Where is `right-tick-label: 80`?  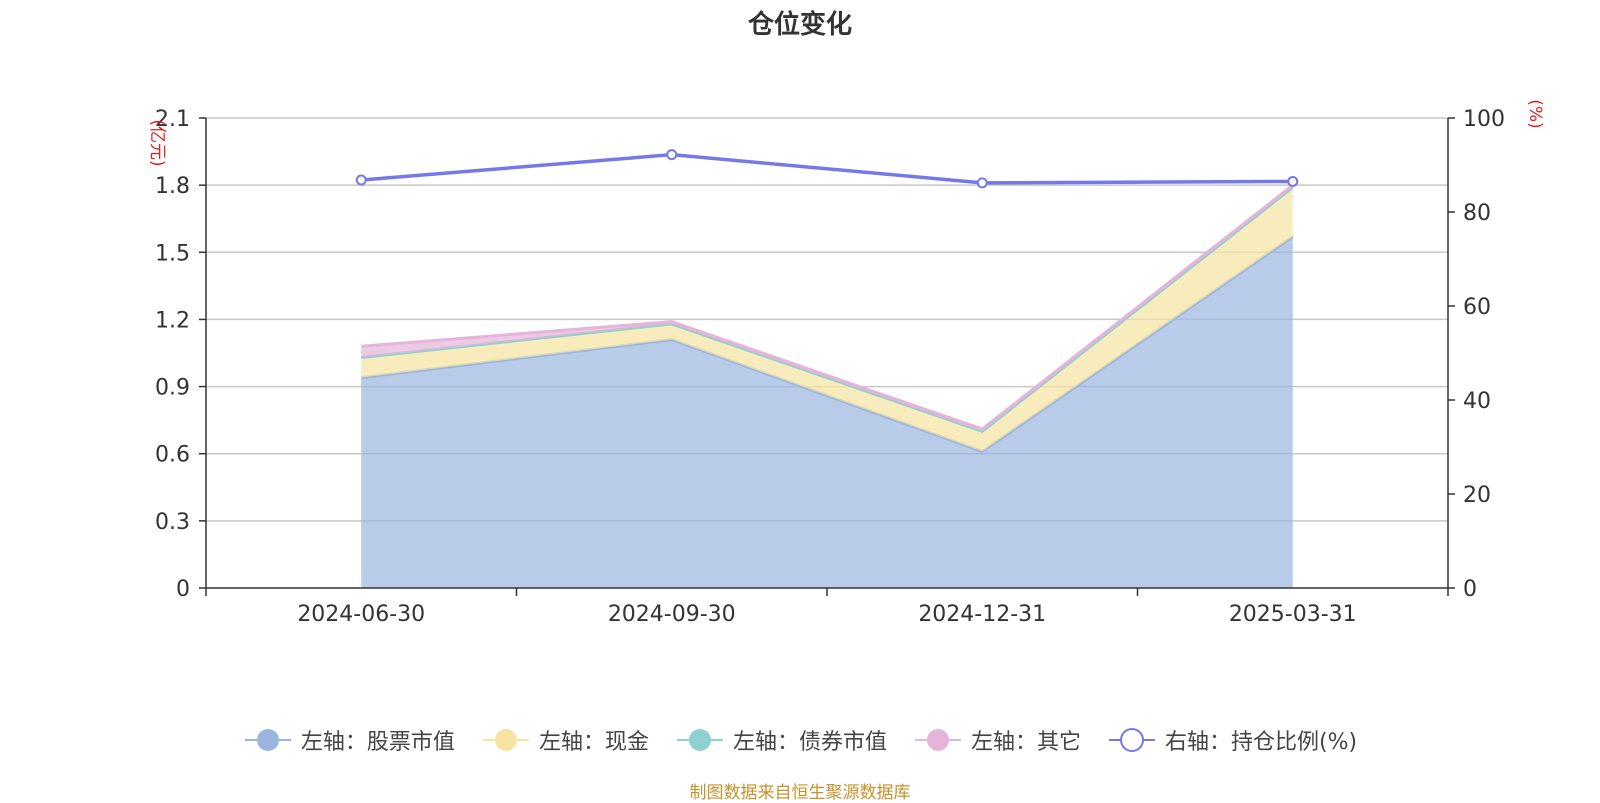
right-tick-label: 80 is located at coordinates (1477, 213).